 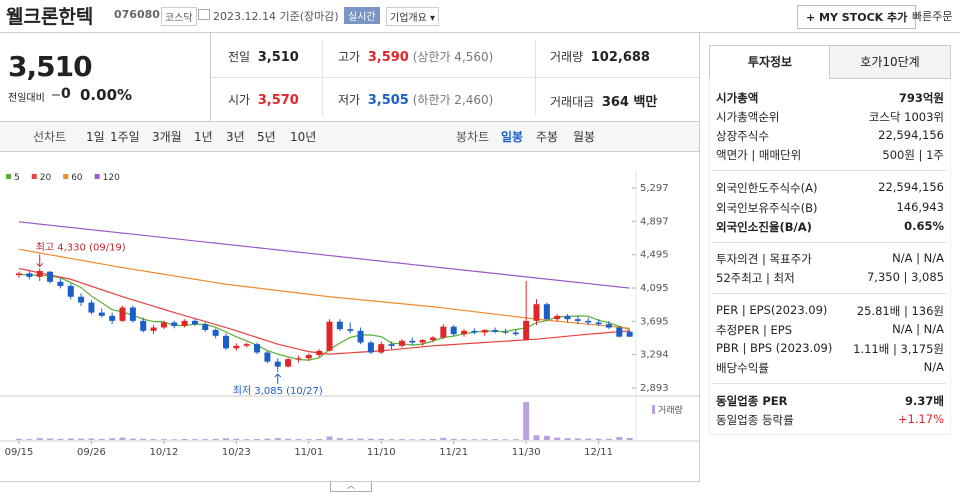 I want to click on info-row: PBR | BPS (2023.09) 1.11배 | 3,175원, so click(x=830, y=348).